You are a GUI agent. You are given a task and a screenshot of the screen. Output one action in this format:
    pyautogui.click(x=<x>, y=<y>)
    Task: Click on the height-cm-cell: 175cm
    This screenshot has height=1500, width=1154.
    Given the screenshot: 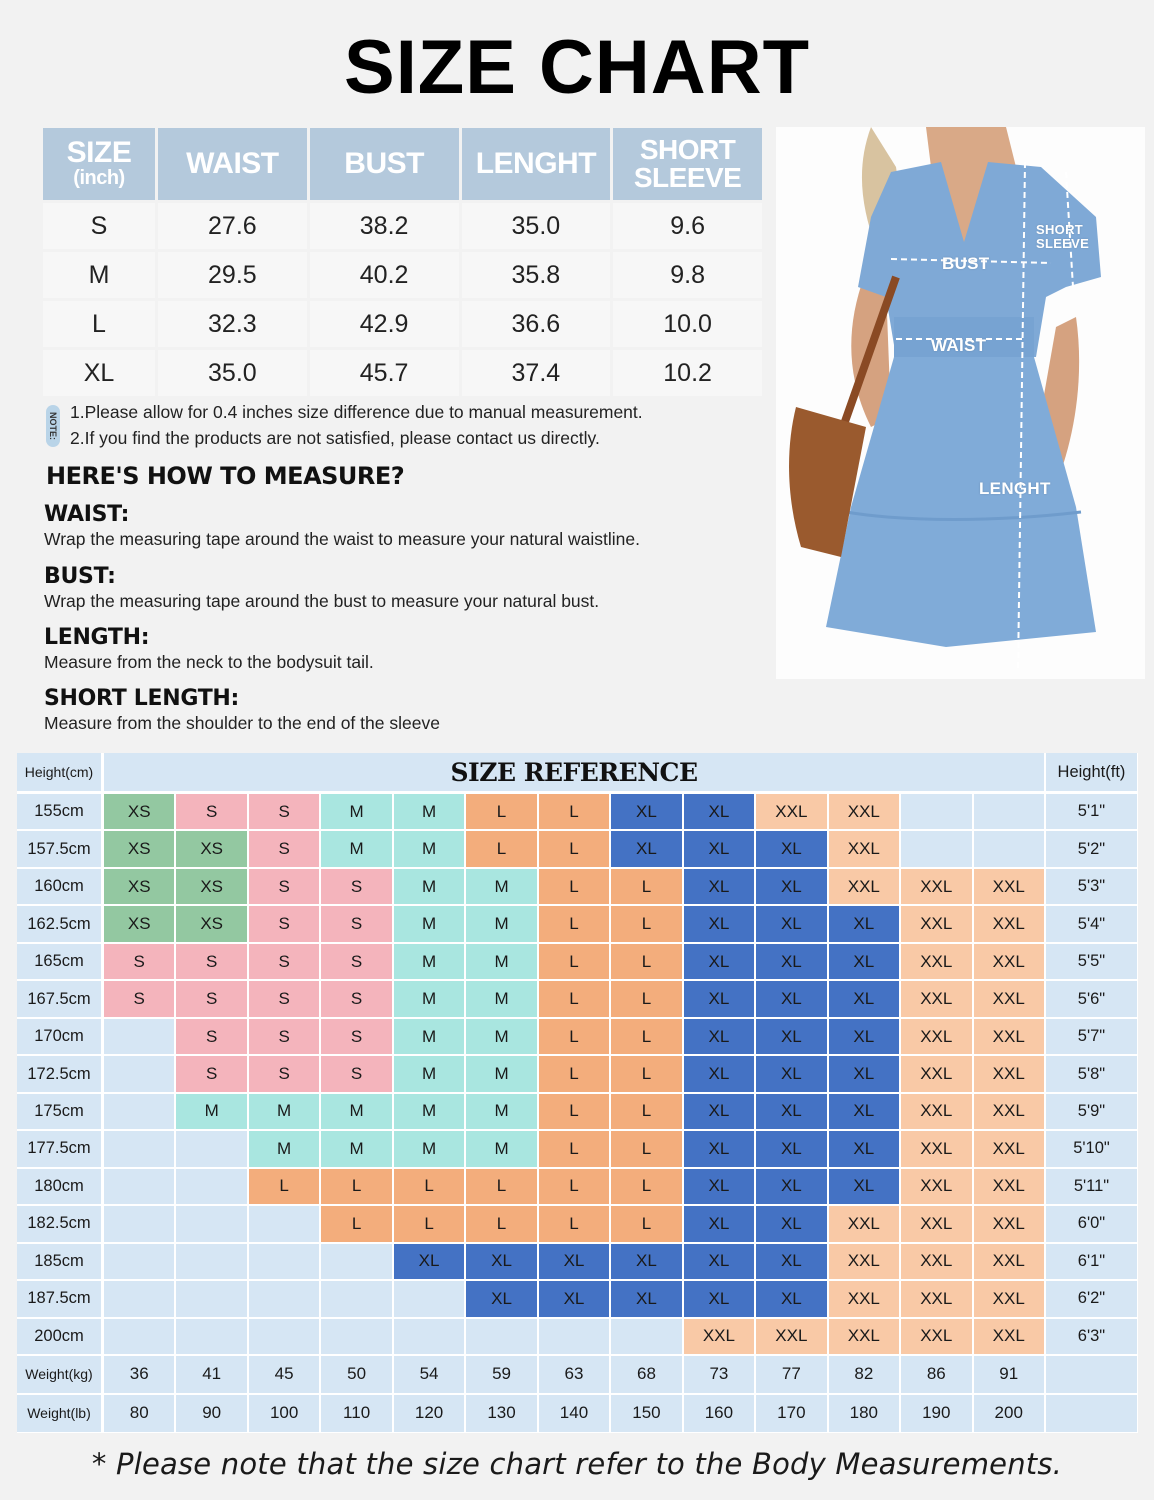 What is the action you would take?
    pyautogui.click(x=59, y=1111)
    